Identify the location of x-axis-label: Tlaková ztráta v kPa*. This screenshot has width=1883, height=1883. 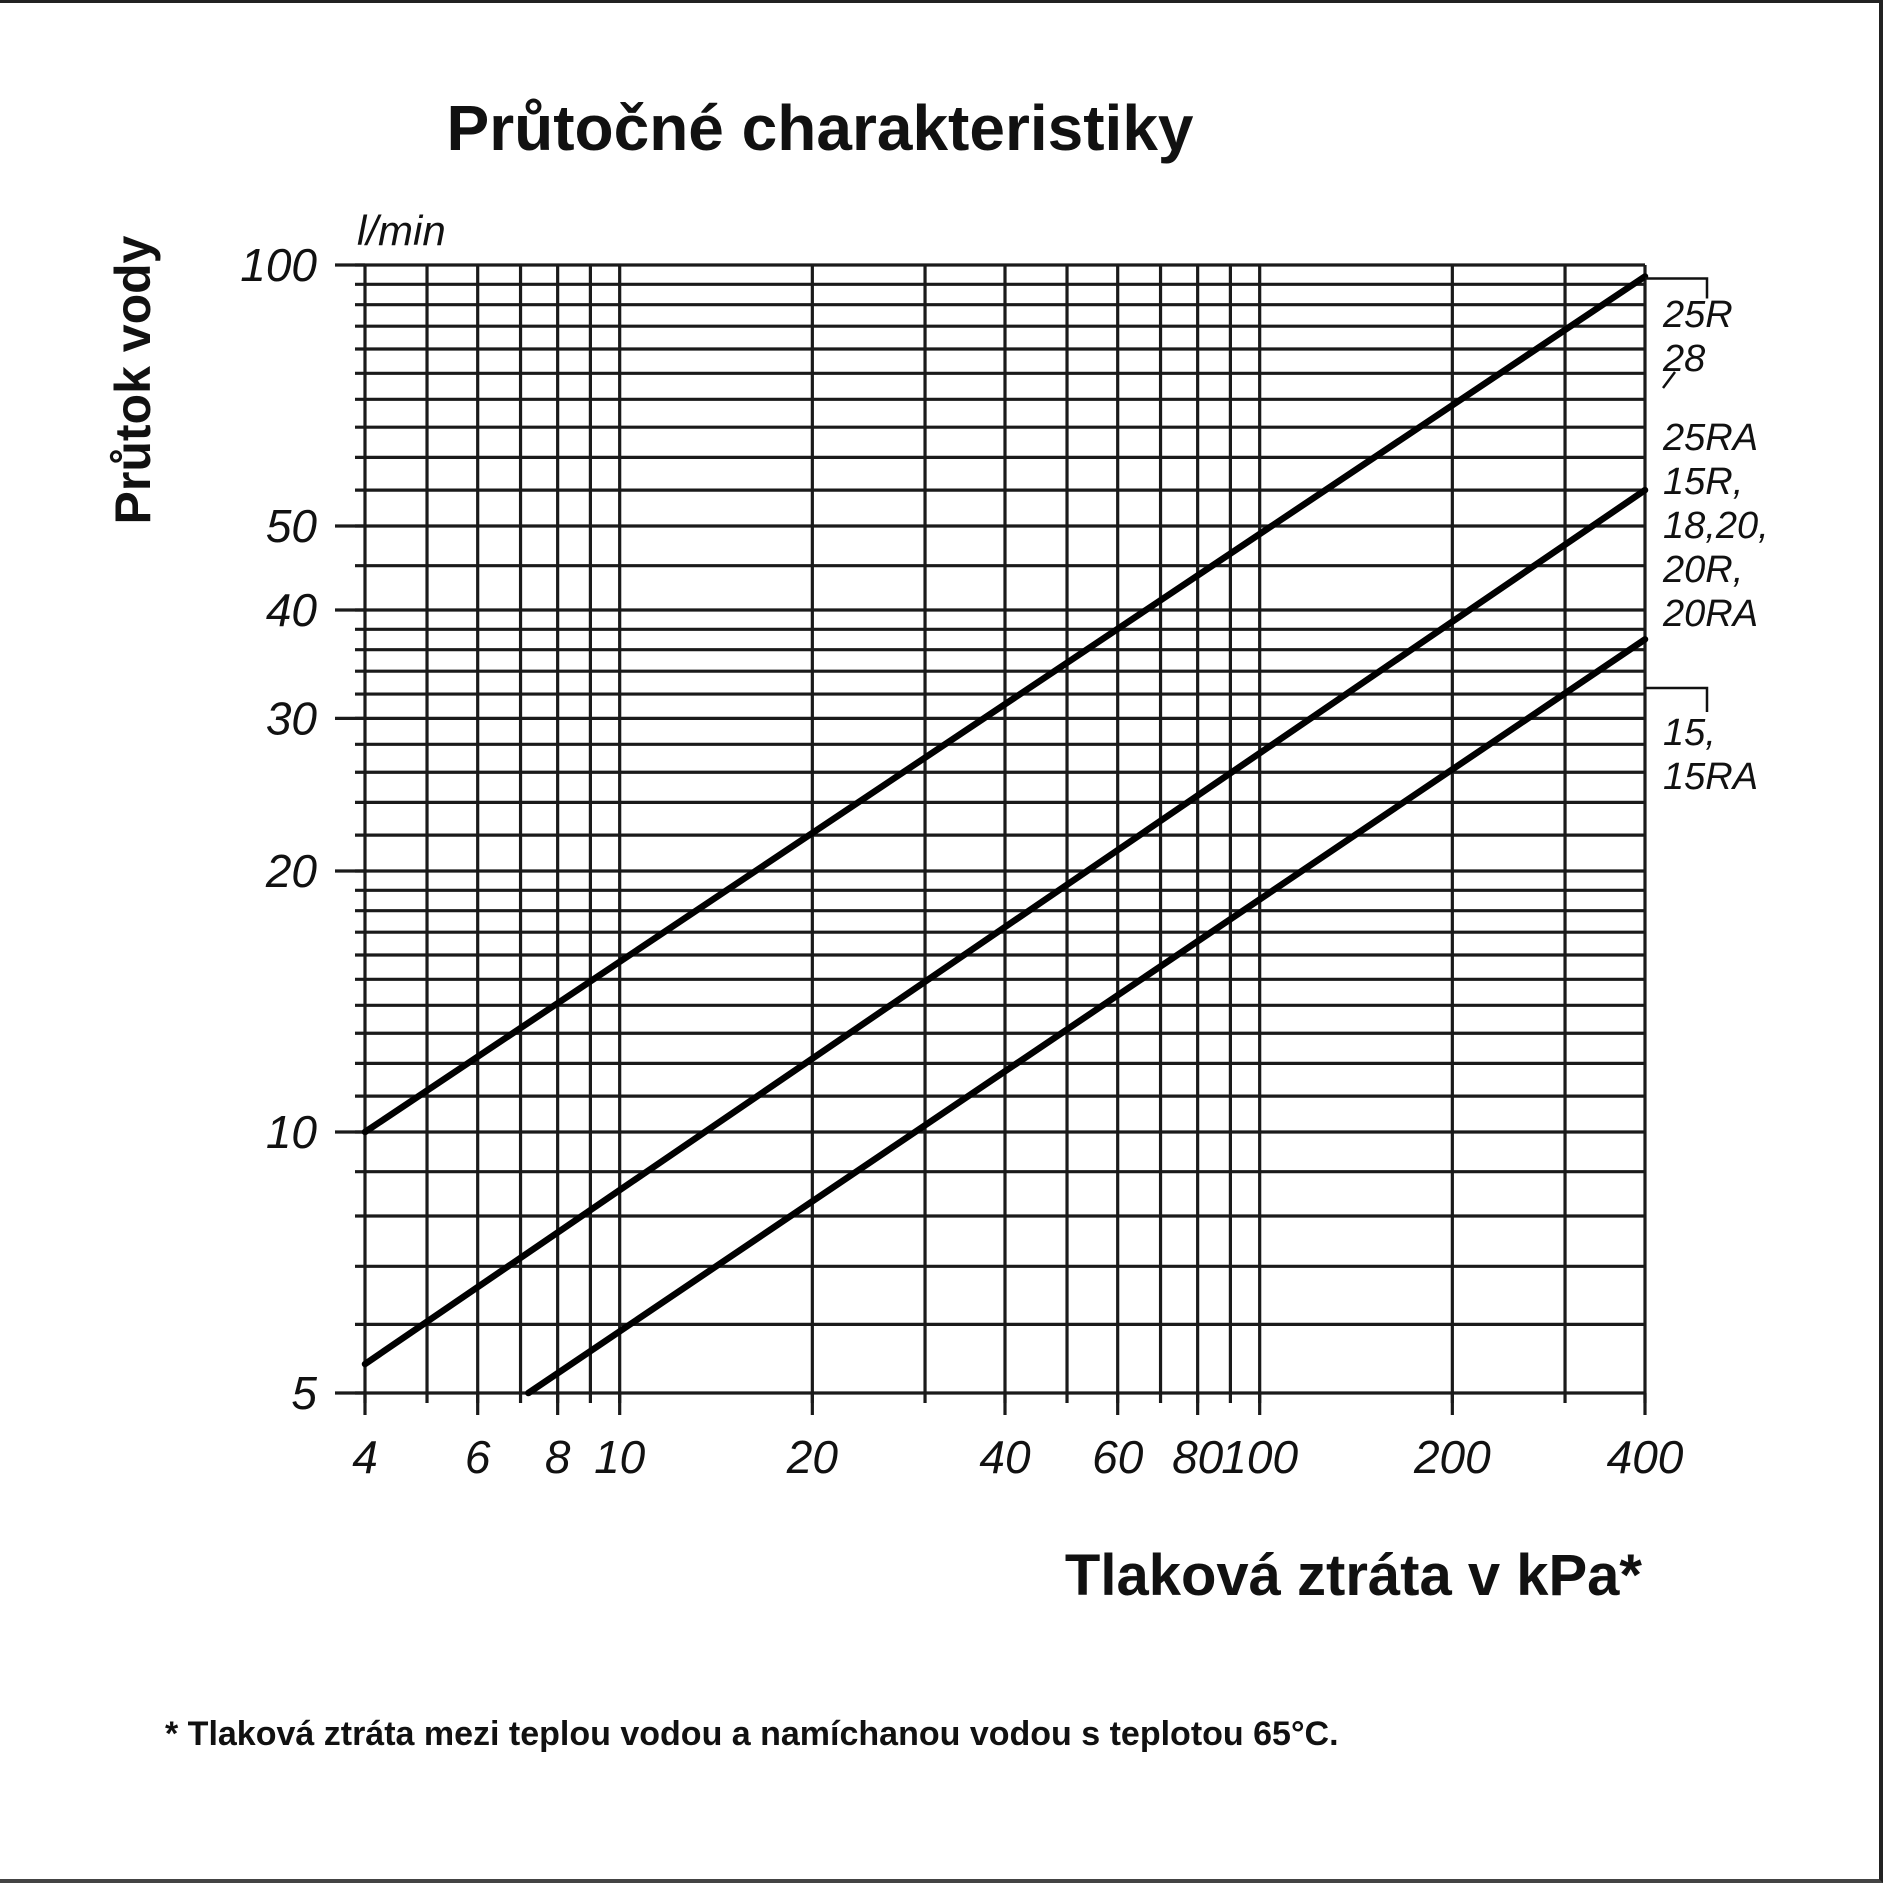
(1354, 1575).